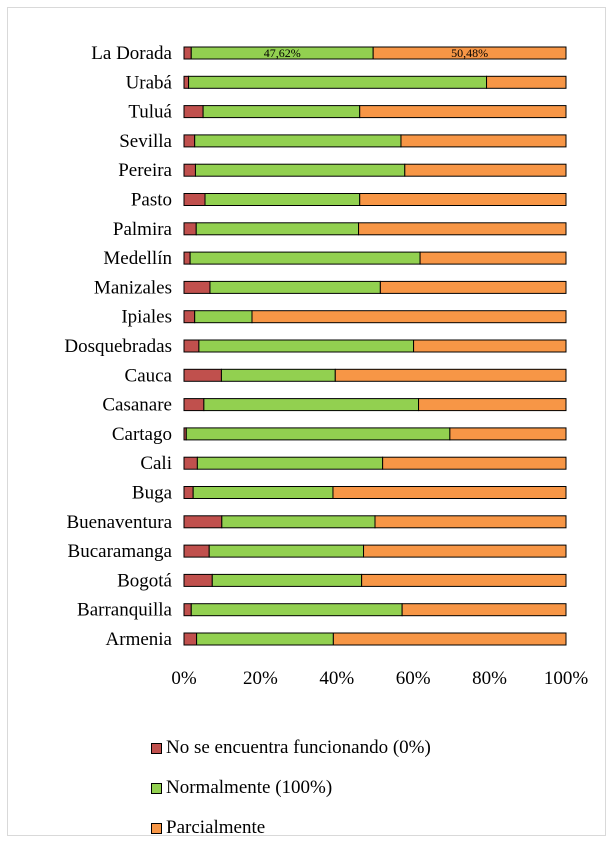 This screenshot has width=615, height=848. I want to click on category-label-uraba: Urabá, so click(149, 82).